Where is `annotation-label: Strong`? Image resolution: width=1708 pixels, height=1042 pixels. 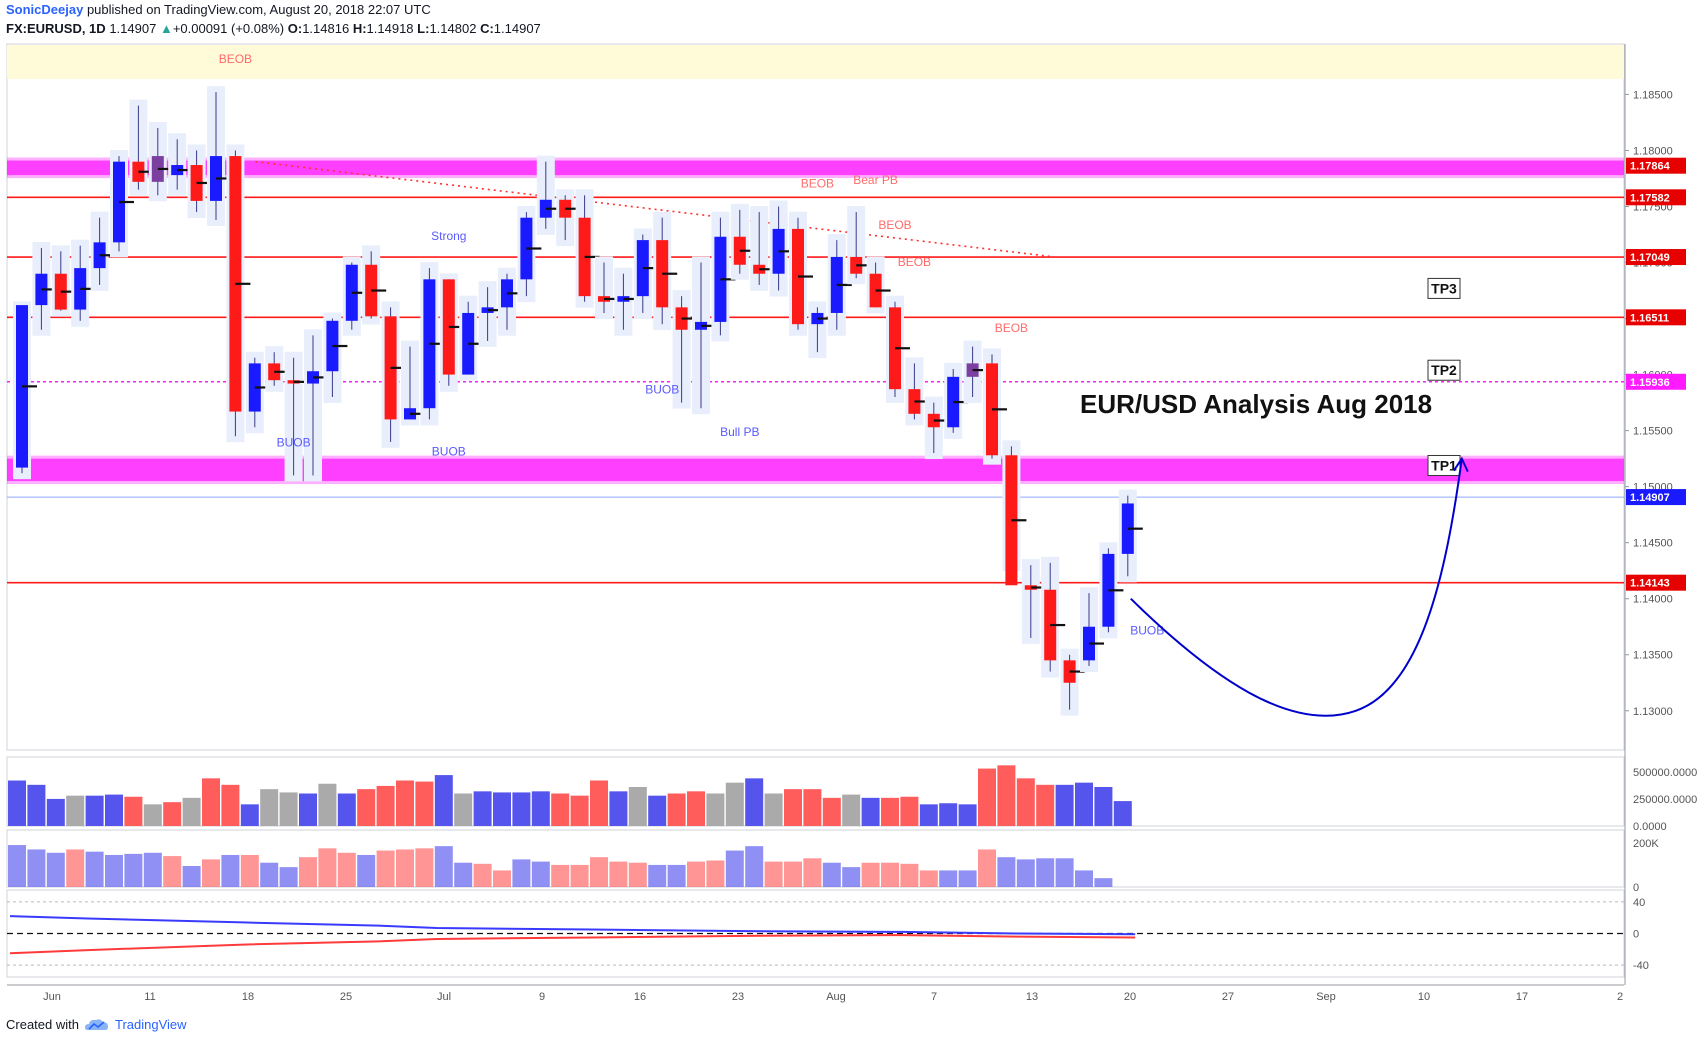
annotation-label: Strong is located at coordinates (448, 236).